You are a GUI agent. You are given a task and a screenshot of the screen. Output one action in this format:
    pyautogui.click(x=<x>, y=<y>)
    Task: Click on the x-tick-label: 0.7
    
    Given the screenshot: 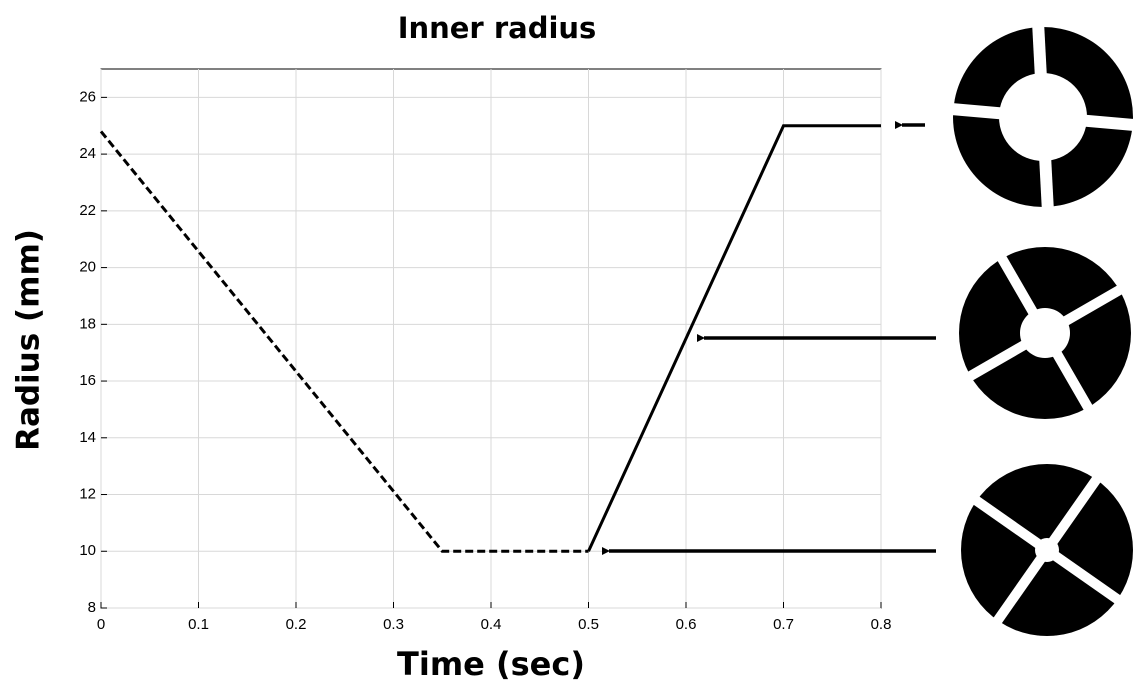 What is the action you would take?
    pyautogui.click(x=783, y=624)
    